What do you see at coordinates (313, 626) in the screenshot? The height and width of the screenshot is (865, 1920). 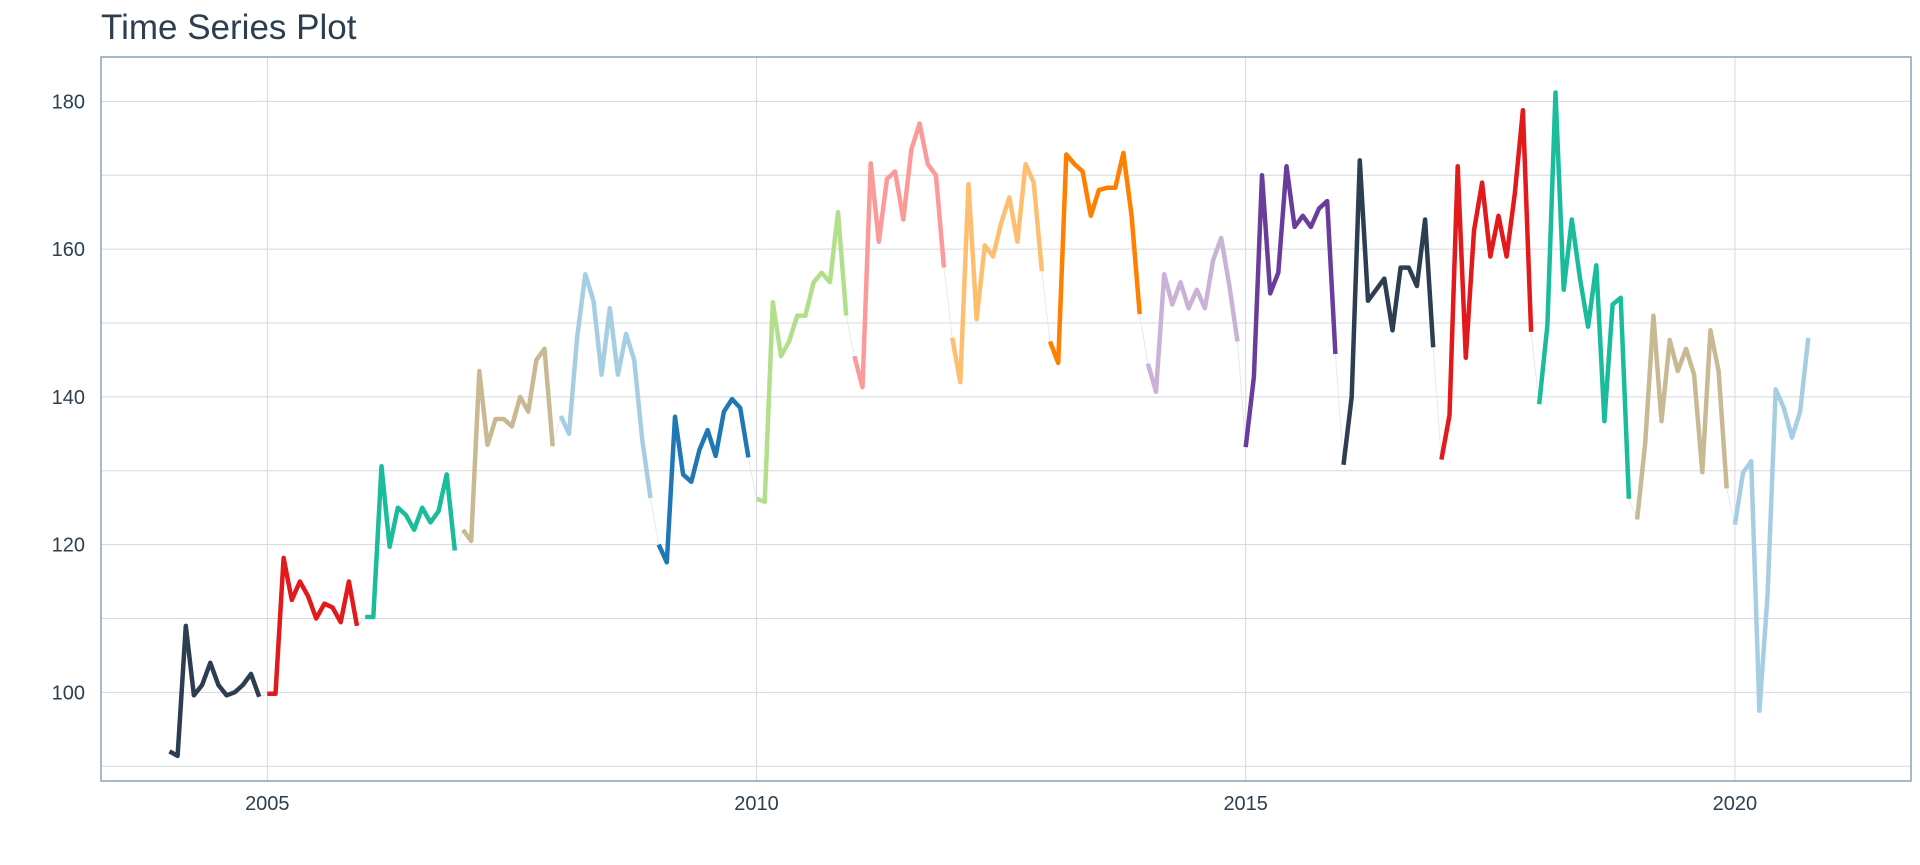 I see `series-line-2005` at bounding box center [313, 626].